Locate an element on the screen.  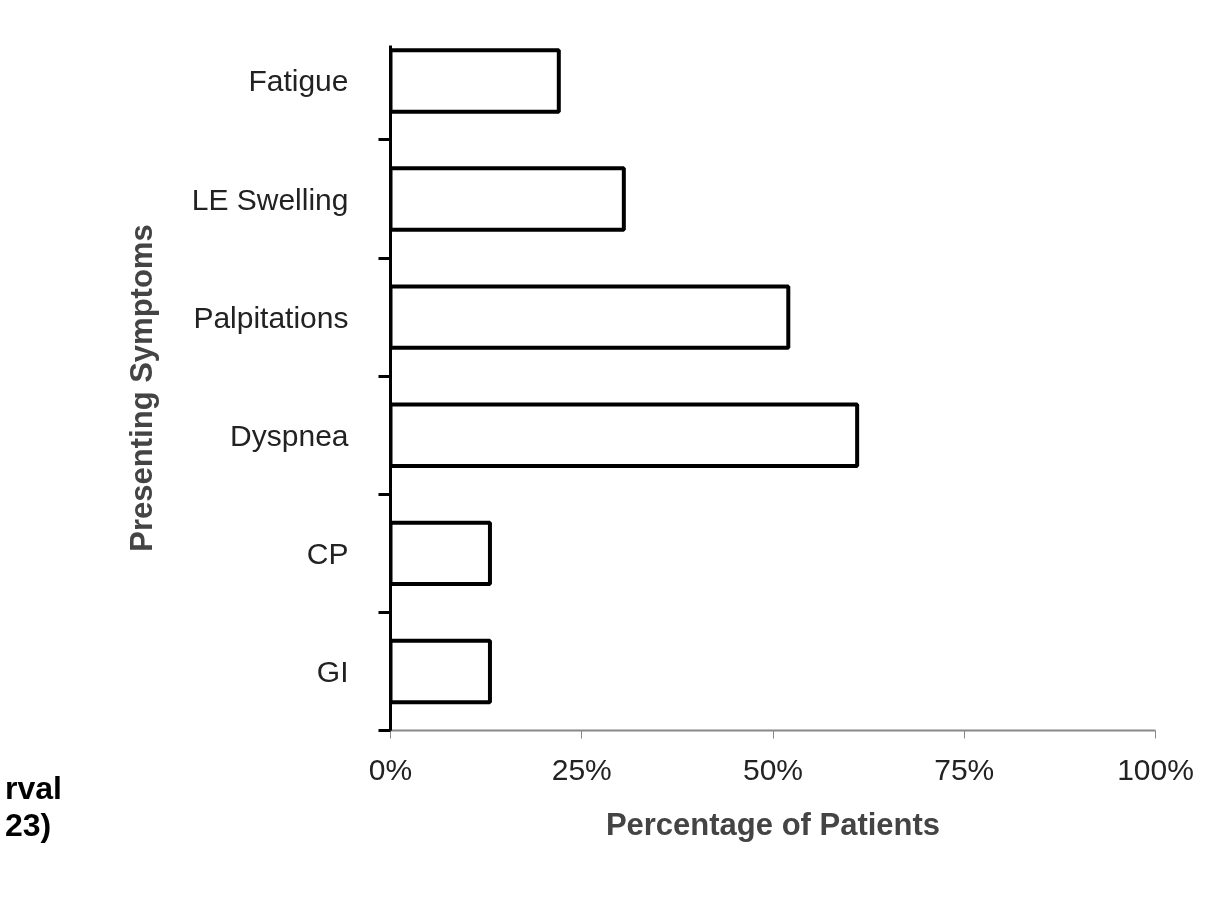
x-tick-label: 100% is located at coordinates (1155, 769).